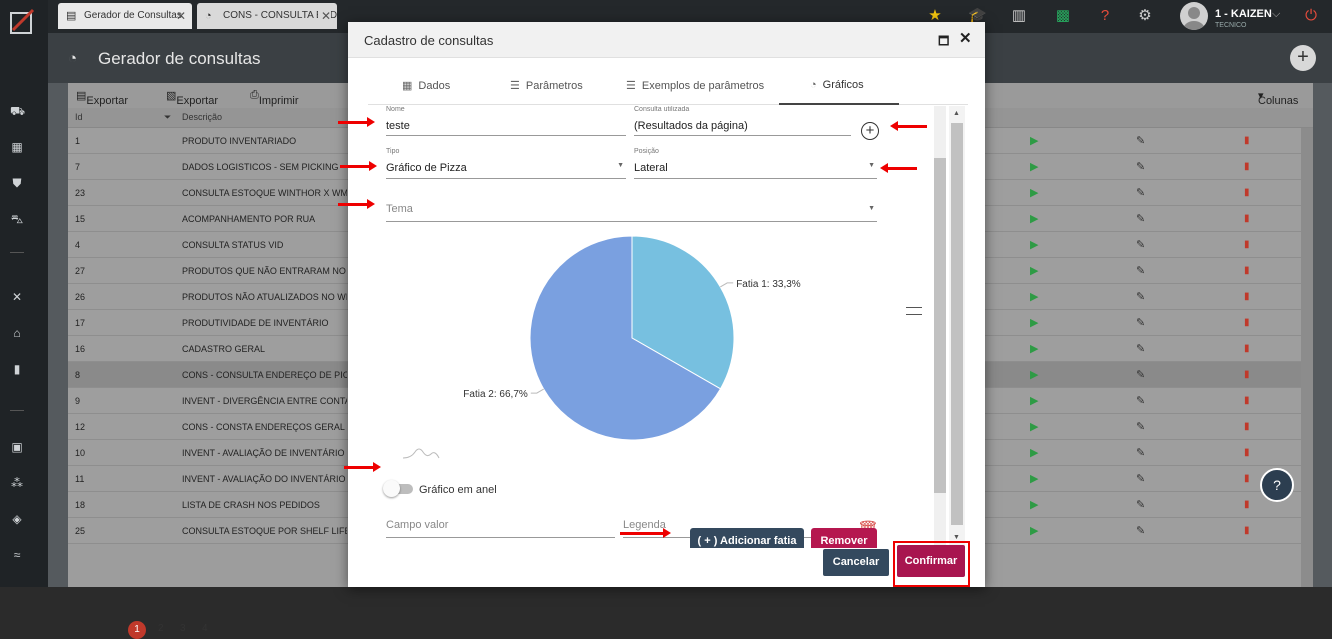 The width and height of the screenshot is (1332, 639). I want to click on columns-button: Colunas ▾, so click(1278, 98).